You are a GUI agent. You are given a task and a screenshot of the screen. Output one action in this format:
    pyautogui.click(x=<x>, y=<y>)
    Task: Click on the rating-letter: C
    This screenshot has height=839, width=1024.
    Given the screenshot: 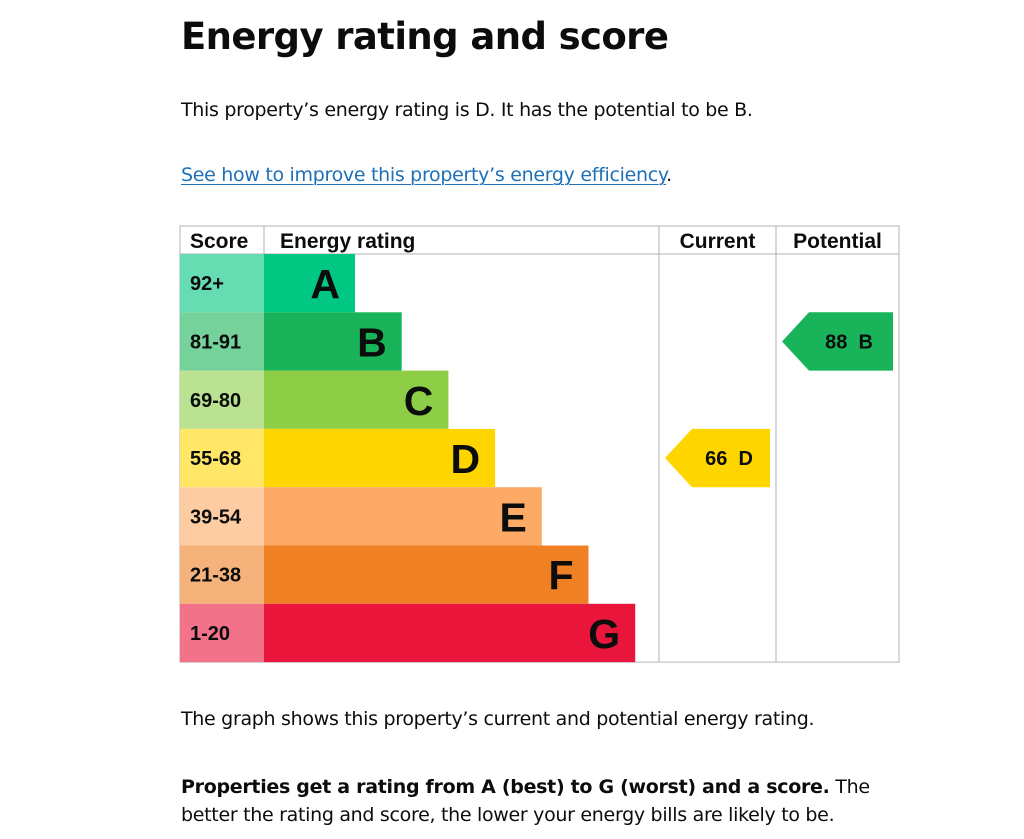 What is the action you would take?
    pyautogui.click(x=419, y=401)
    